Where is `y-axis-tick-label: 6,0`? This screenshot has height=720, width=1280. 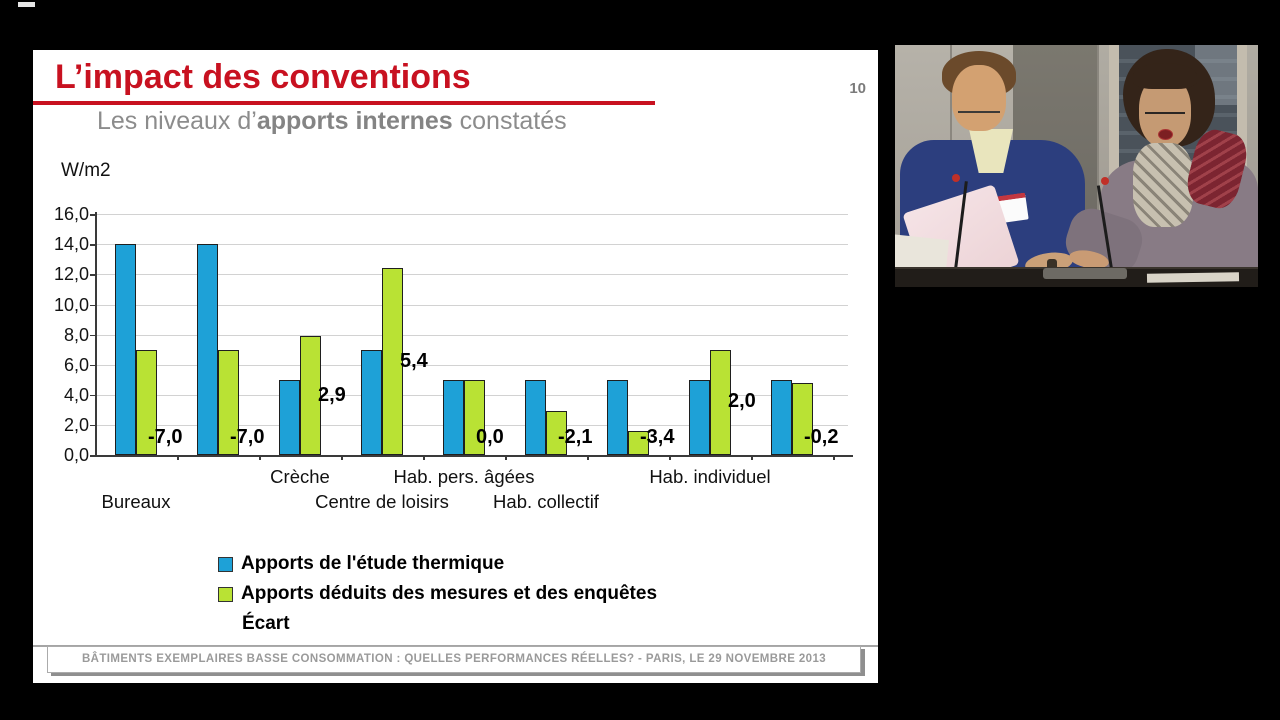 y-axis-tick-label: 6,0 is located at coordinates (76, 364).